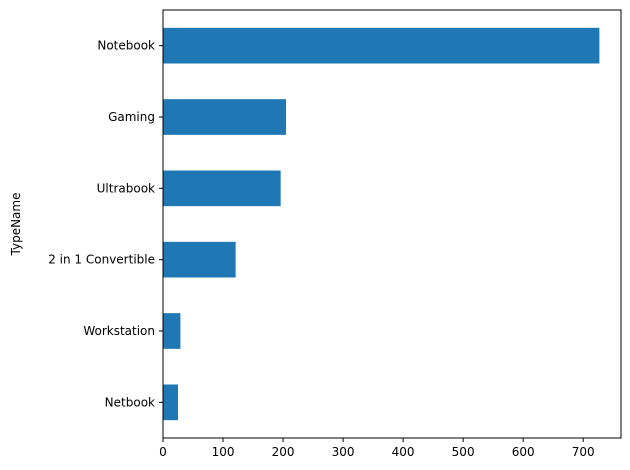 The width and height of the screenshot is (630, 470). I want to click on x-axis-ticks: 0 100 200 300 400 500 600 700, so click(377, 448).